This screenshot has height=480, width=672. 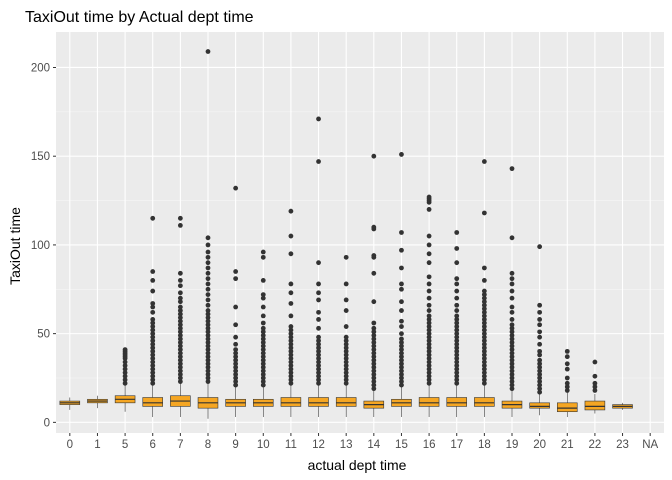 What do you see at coordinates (429, 445) in the screenshot?
I see `x-tick-label: 16` at bounding box center [429, 445].